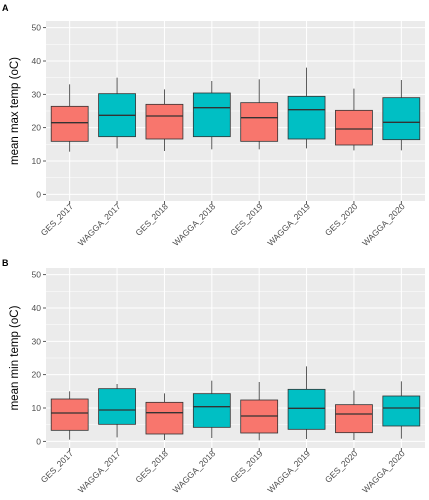 This screenshot has width=429, height=500. Describe the element at coordinates (15, 111) in the screenshot. I see `y-axis-label: mean max temp (oC)` at that location.